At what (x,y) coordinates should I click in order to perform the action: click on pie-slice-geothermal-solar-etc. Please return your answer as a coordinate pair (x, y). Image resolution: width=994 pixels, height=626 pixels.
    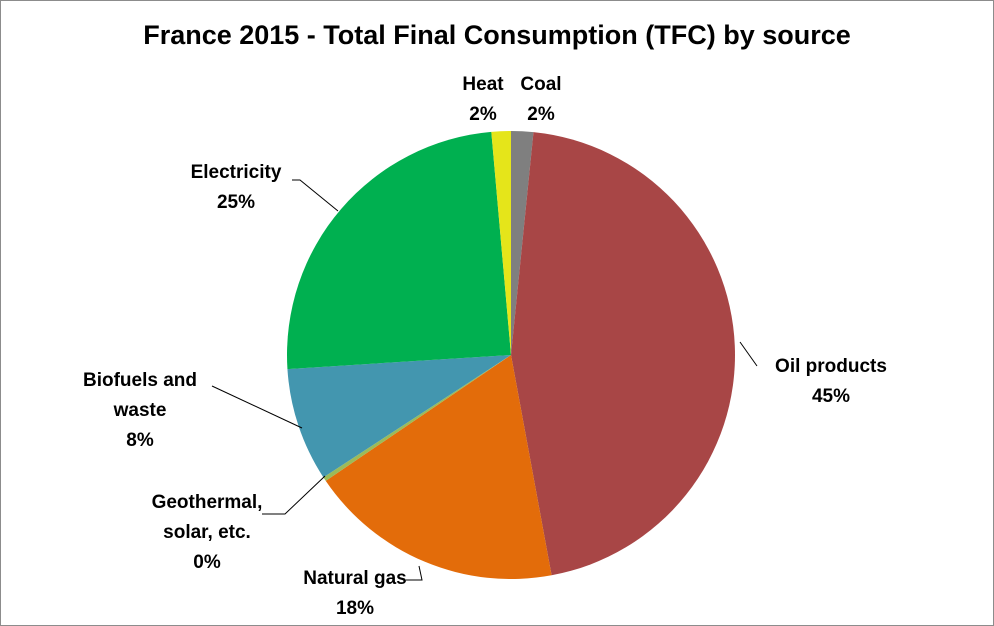
    Looking at the image, I should click on (417, 418).